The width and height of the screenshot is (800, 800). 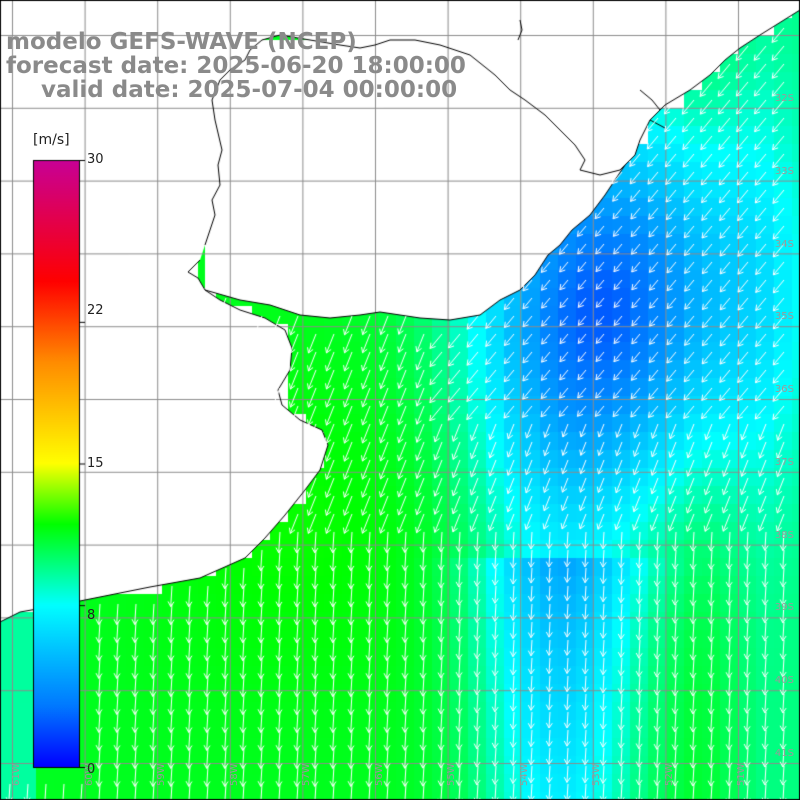 I want to click on lat-label-39s: 39S, so click(x=784, y=607).